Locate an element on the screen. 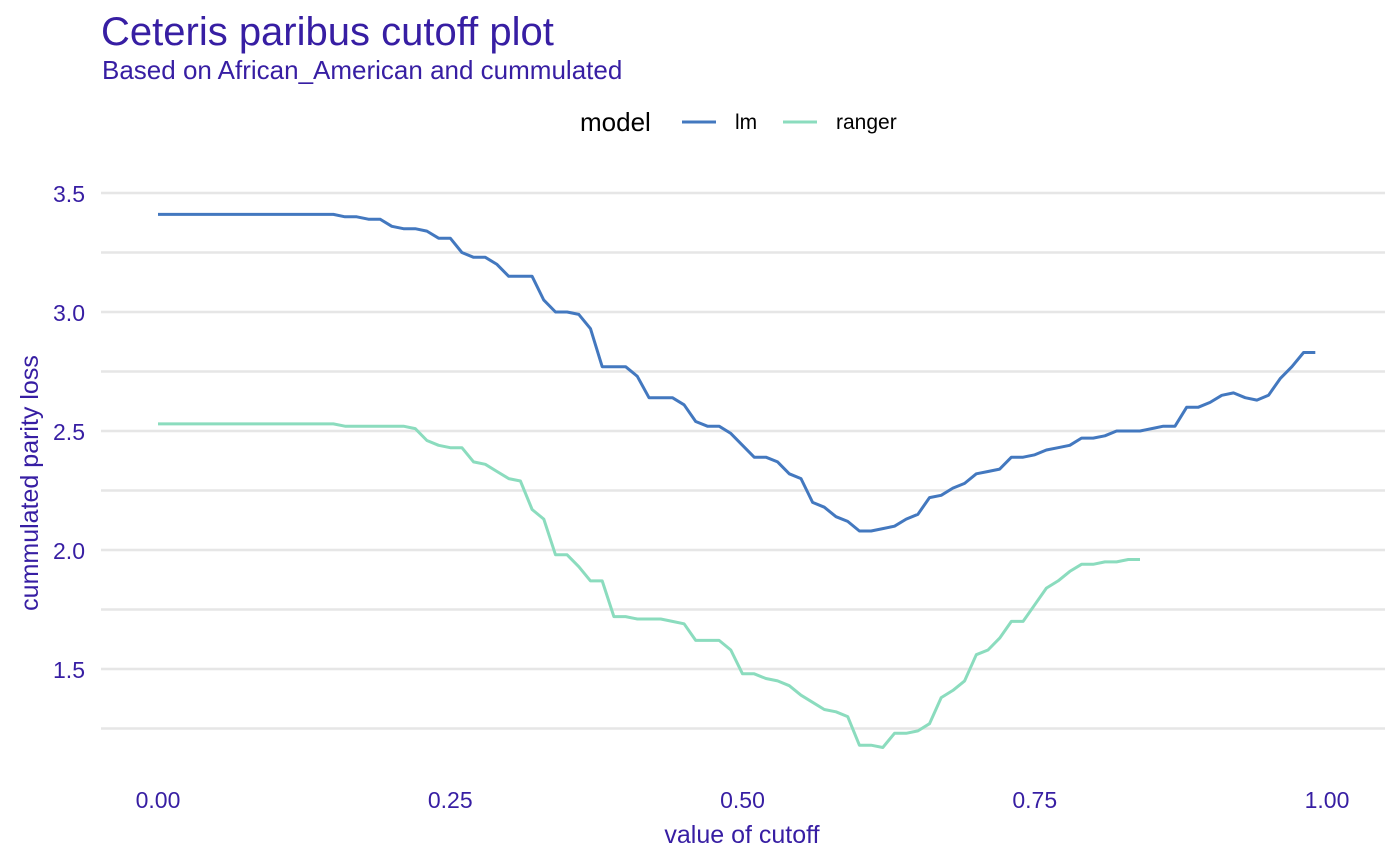  chart-subtitle: Based on African_American and cummulated is located at coordinates (362, 70).